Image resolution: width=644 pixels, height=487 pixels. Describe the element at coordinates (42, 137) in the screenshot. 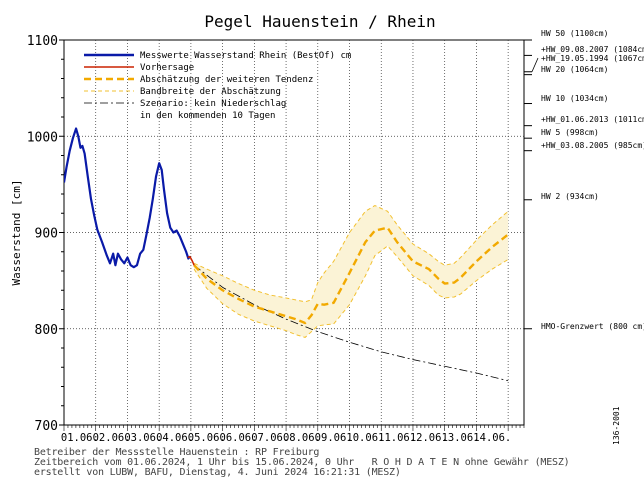

I see `y-tick-label: 1000` at that location.